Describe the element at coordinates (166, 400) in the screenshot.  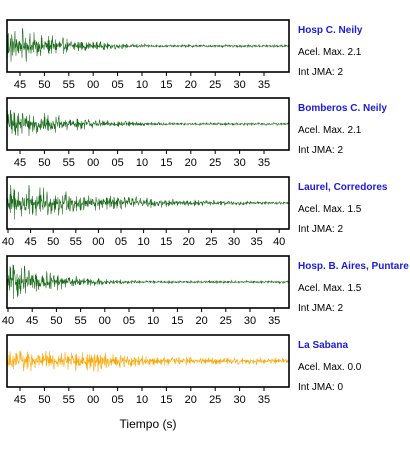
I see `tick-label-4-6: 15` at that location.